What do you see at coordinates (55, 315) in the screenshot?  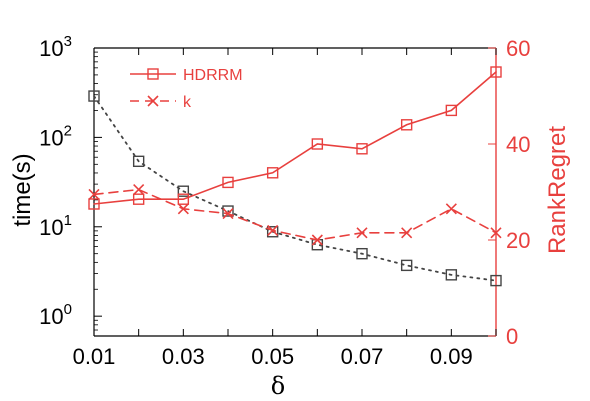 I see `y-left-tick-label: 10⁰` at bounding box center [55, 315].